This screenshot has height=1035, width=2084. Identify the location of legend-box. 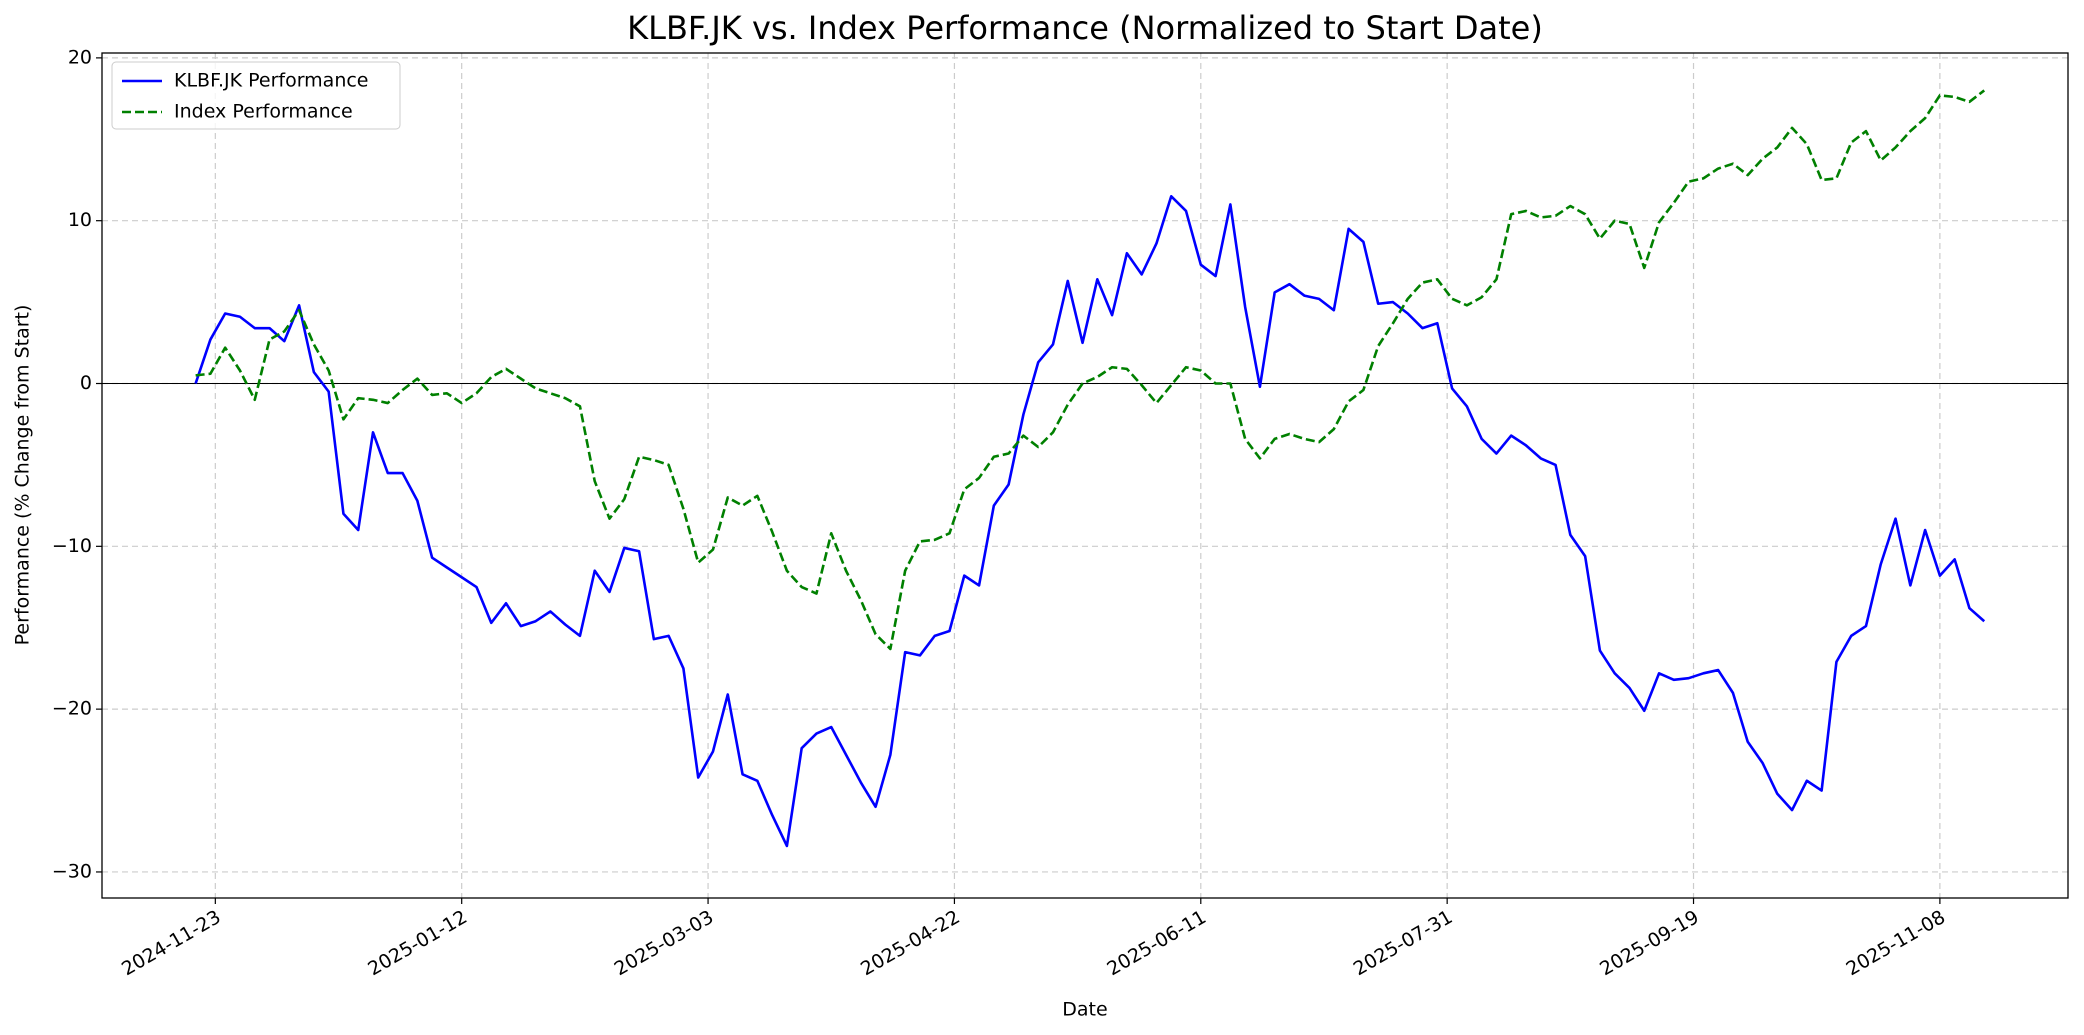
(256, 95).